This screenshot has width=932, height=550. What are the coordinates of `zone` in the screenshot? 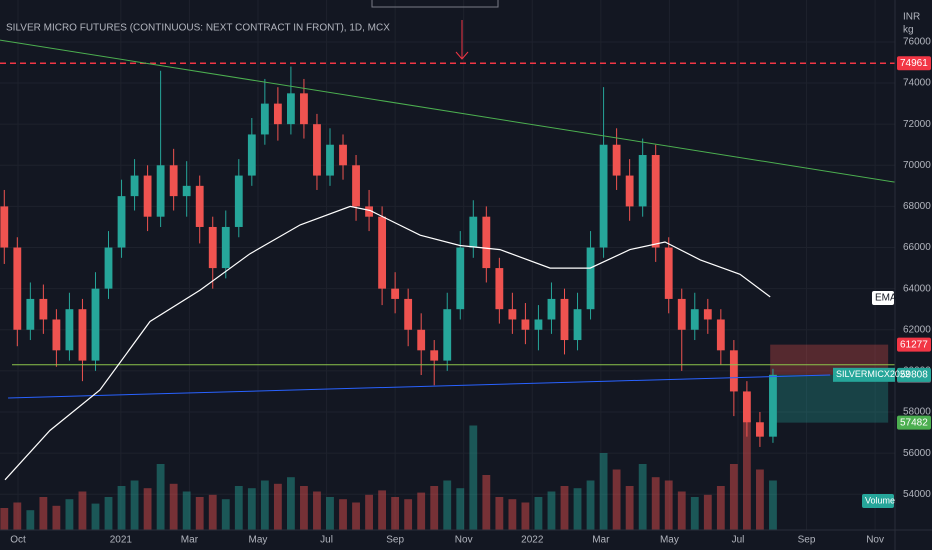 It's located at (829, 398).